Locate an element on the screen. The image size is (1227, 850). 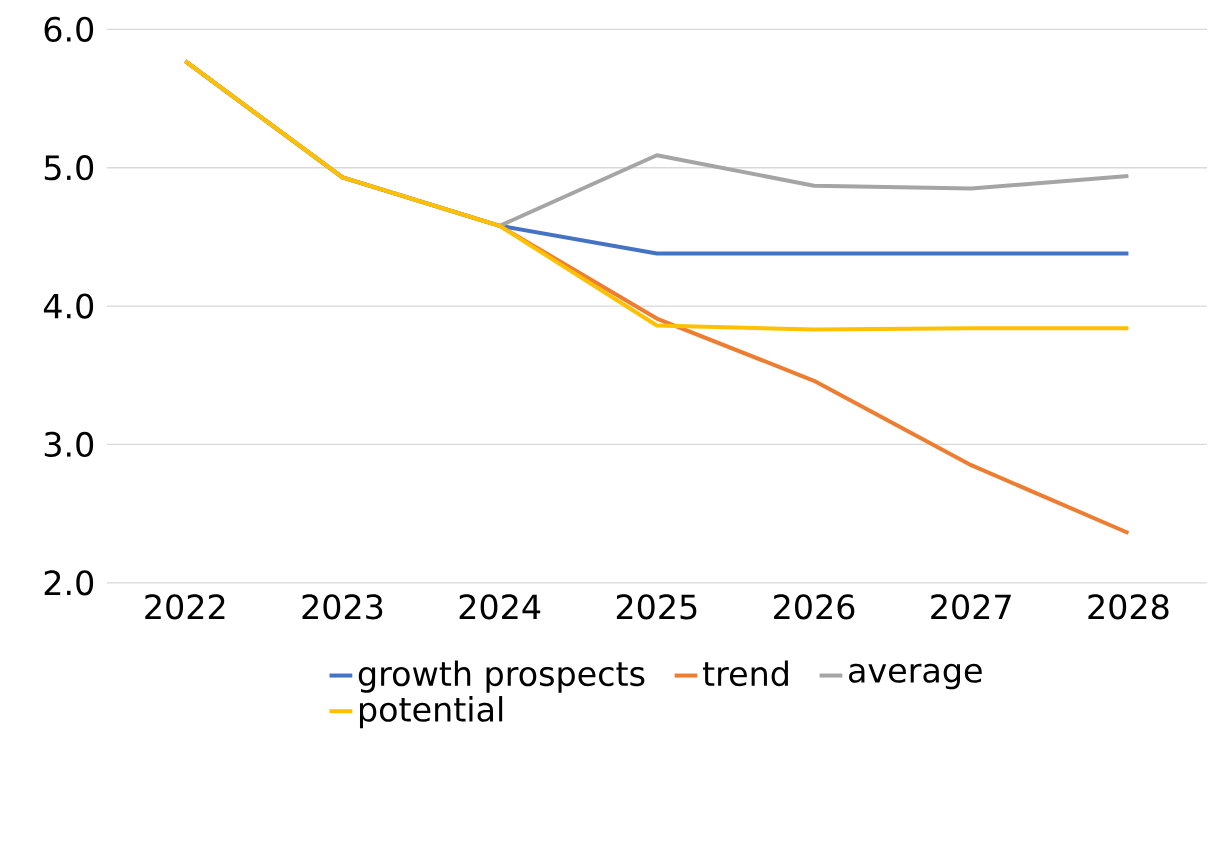
legend-label: potential is located at coordinates (431, 712).